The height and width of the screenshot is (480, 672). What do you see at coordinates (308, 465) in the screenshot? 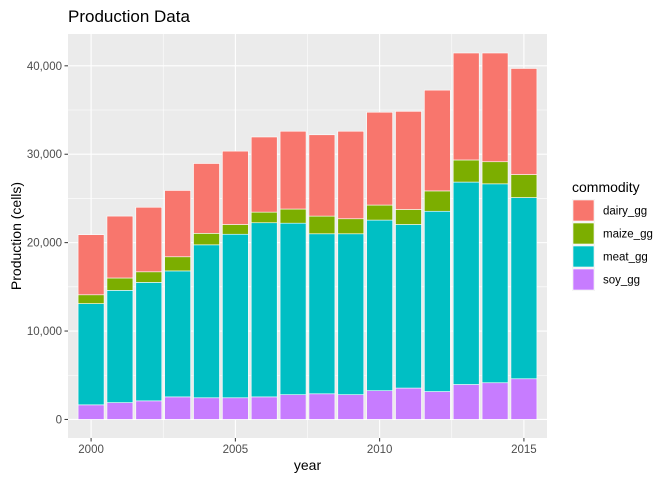
I see `x-axis-title: year` at bounding box center [308, 465].